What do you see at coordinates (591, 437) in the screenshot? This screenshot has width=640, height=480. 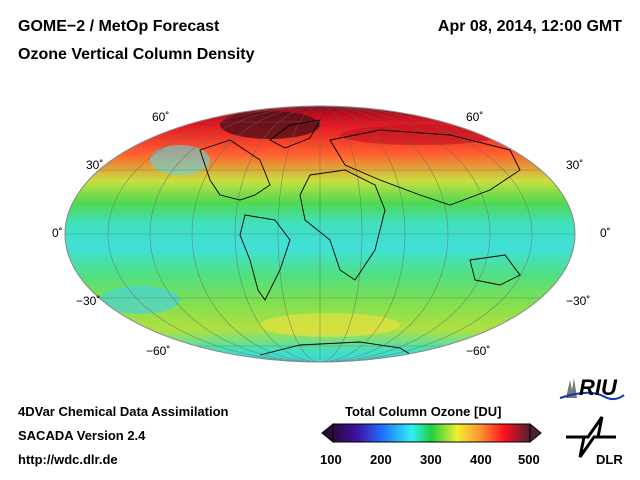 I see `dlr-logo` at bounding box center [591, 437].